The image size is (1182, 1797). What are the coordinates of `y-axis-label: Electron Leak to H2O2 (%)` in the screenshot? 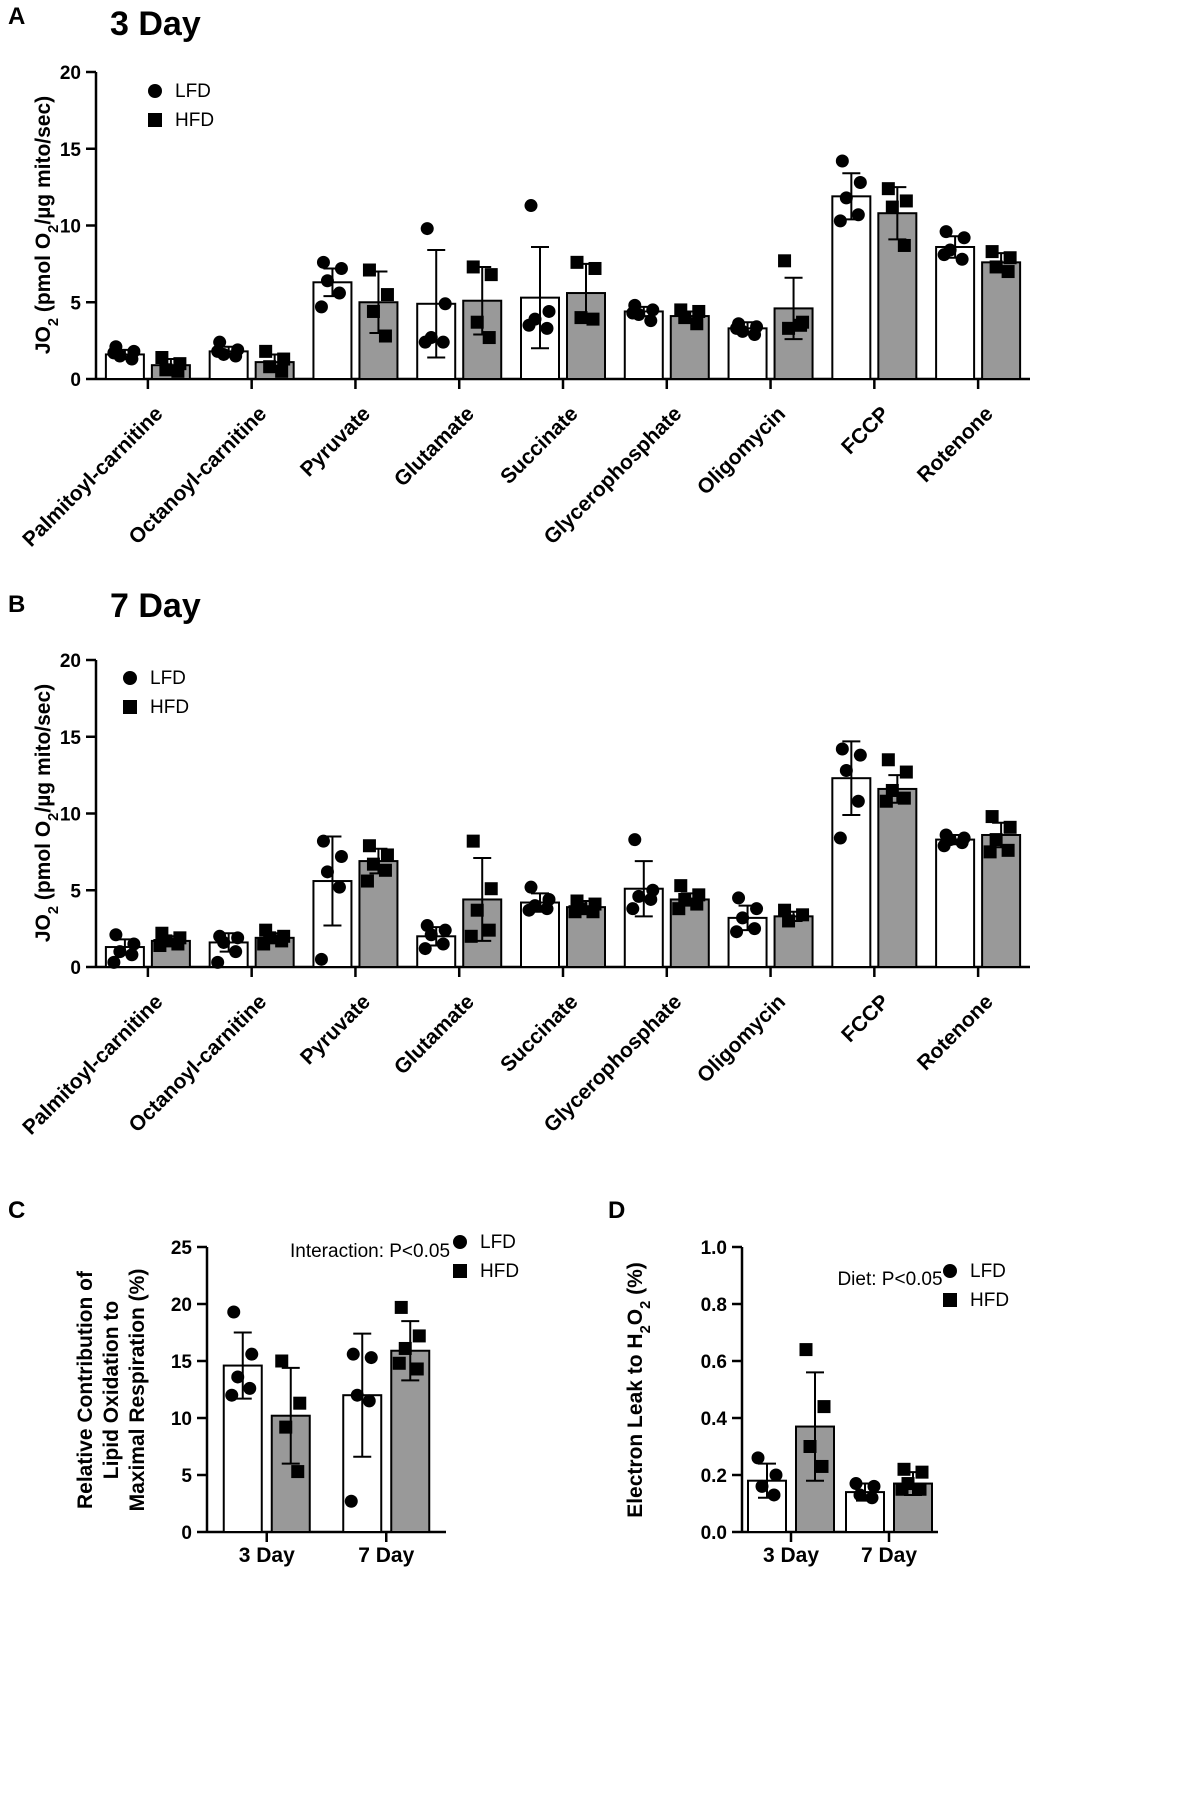 It's located at (639, 1390).